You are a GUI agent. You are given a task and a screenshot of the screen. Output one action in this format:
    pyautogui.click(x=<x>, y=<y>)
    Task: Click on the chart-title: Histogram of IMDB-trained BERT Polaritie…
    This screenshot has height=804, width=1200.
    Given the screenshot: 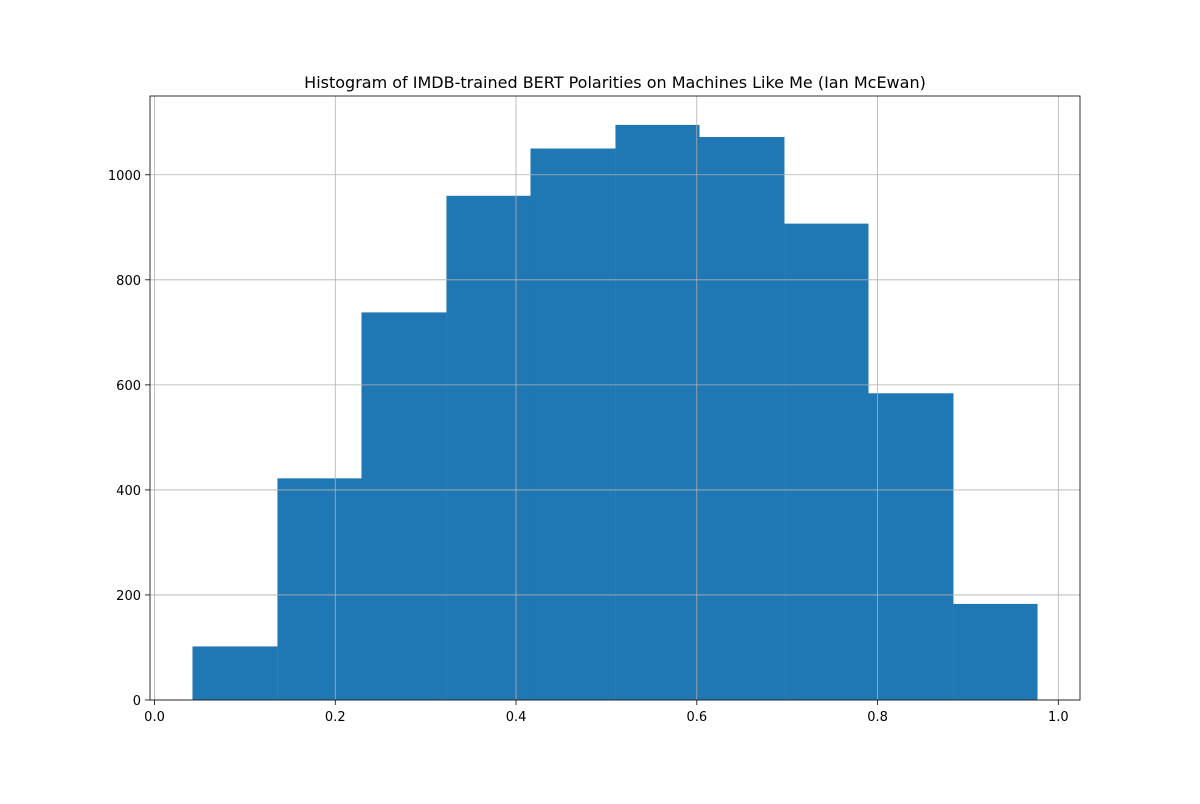 What is the action you would take?
    pyautogui.click(x=615, y=82)
    